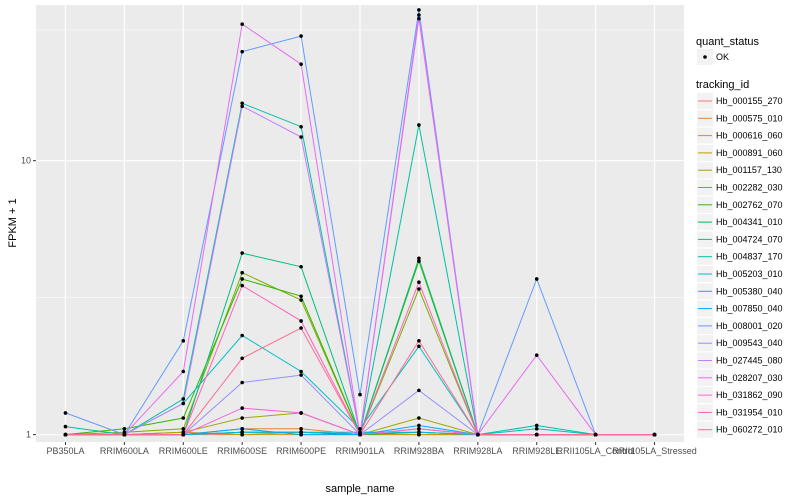  What do you see at coordinates (124, 451) in the screenshot?
I see `x-tick-label: RRIM600LA` at bounding box center [124, 451].